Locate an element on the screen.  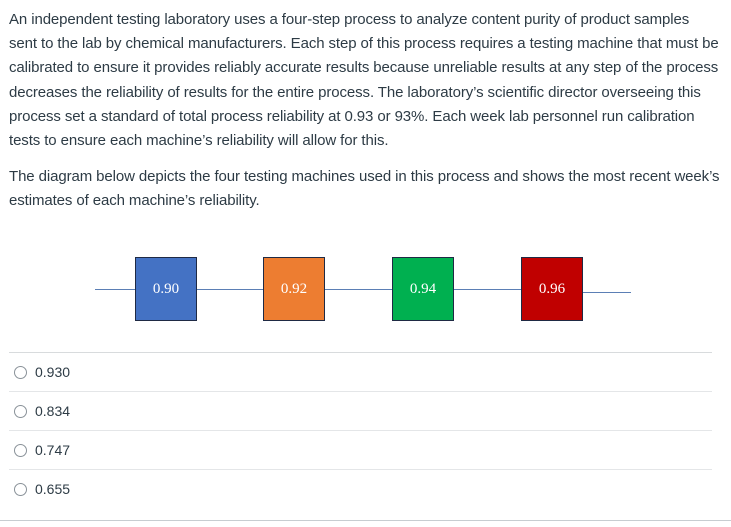
machine-reliability-label: 0.94 is located at coordinates (423, 288).